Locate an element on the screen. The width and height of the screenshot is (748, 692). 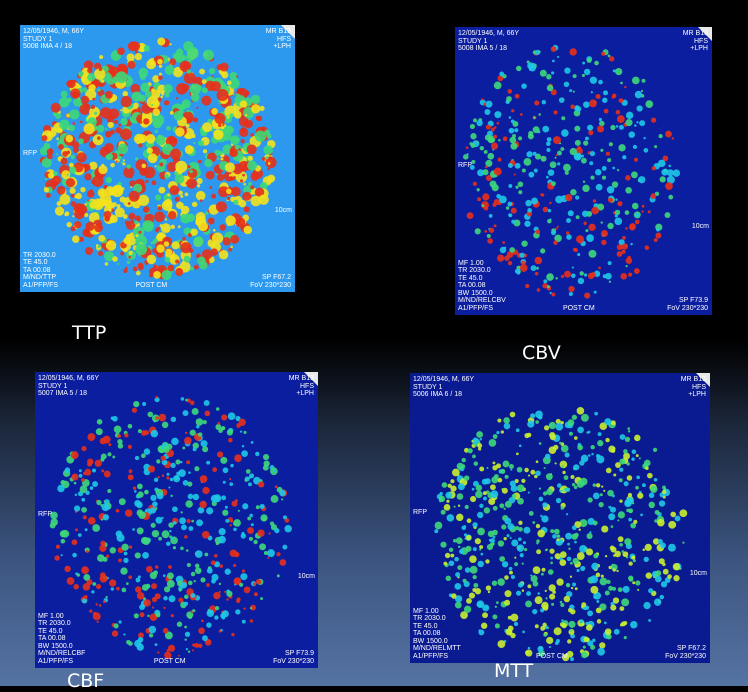
overlay-text: FoV 230*230 is located at coordinates (270, 285).